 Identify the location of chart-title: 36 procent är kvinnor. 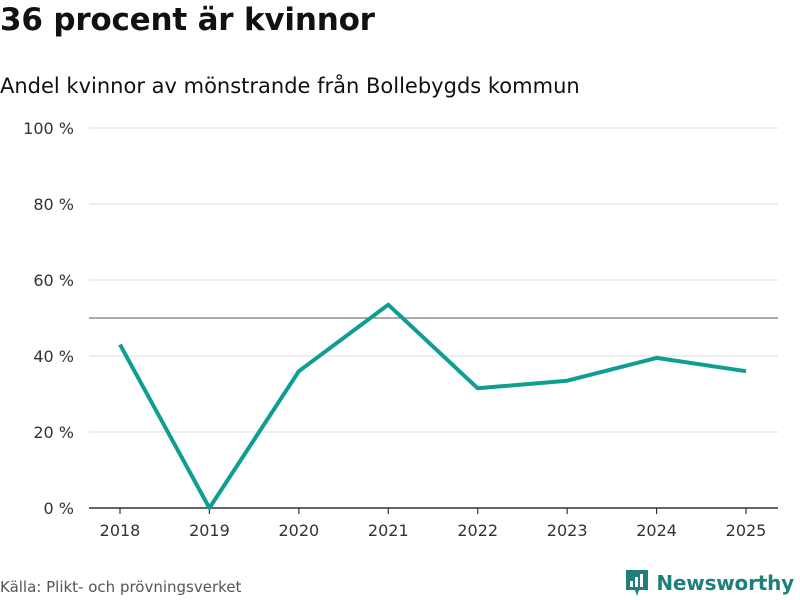
(187, 20).